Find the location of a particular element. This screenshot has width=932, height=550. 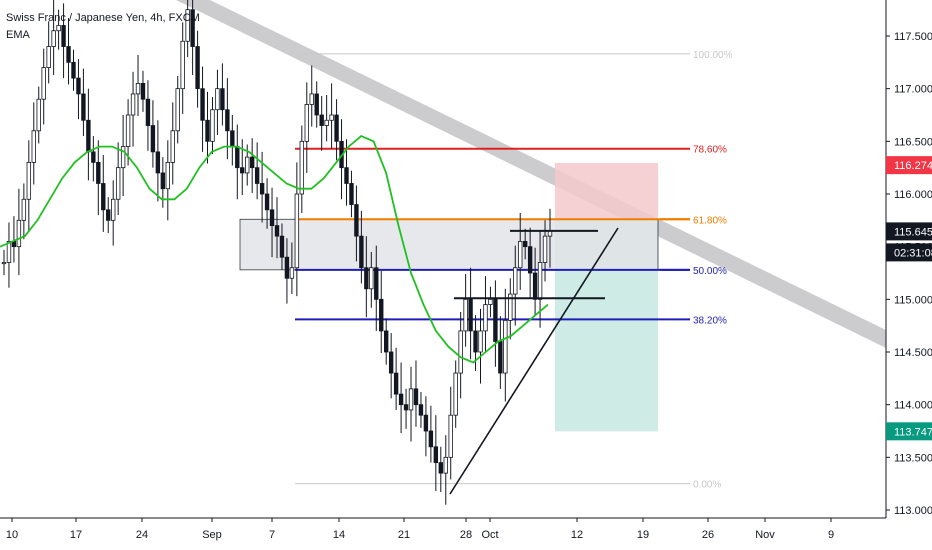

fib-label: 0.00% is located at coordinates (707, 485).